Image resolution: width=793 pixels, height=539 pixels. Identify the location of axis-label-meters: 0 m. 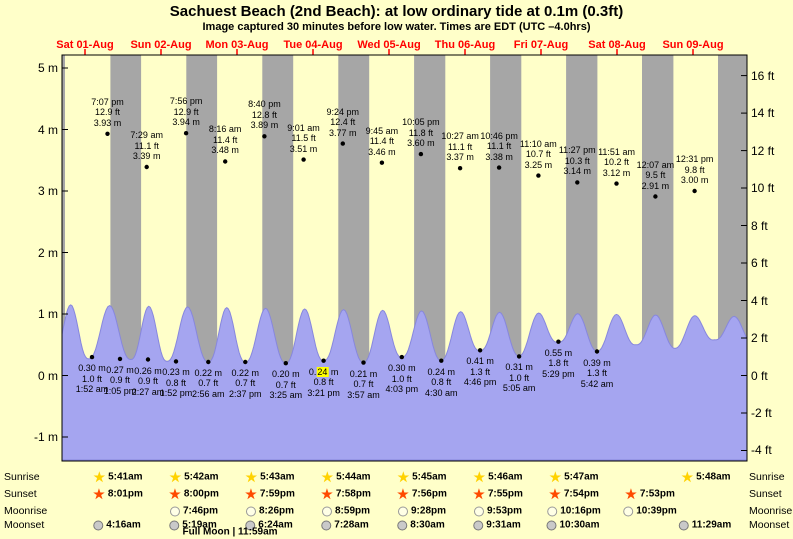
(47, 375).